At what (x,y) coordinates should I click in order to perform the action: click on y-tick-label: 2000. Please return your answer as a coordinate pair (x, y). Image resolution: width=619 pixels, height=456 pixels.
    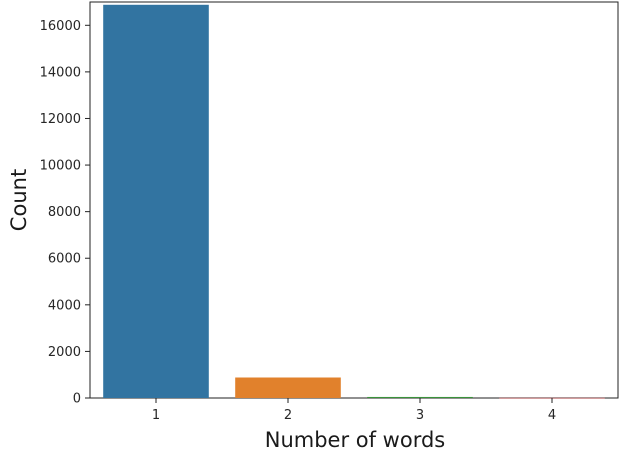
    Looking at the image, I should click on (64, 352).